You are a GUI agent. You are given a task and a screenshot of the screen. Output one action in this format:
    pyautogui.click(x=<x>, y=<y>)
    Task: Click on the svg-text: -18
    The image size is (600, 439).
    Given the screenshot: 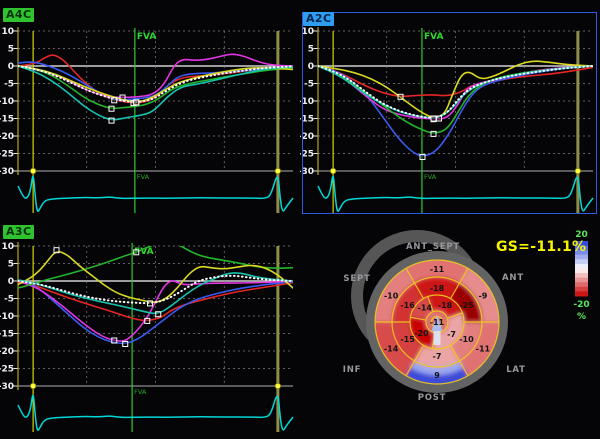 What is the action you would take?
    pyautogui.click(x=445, y=305)
    